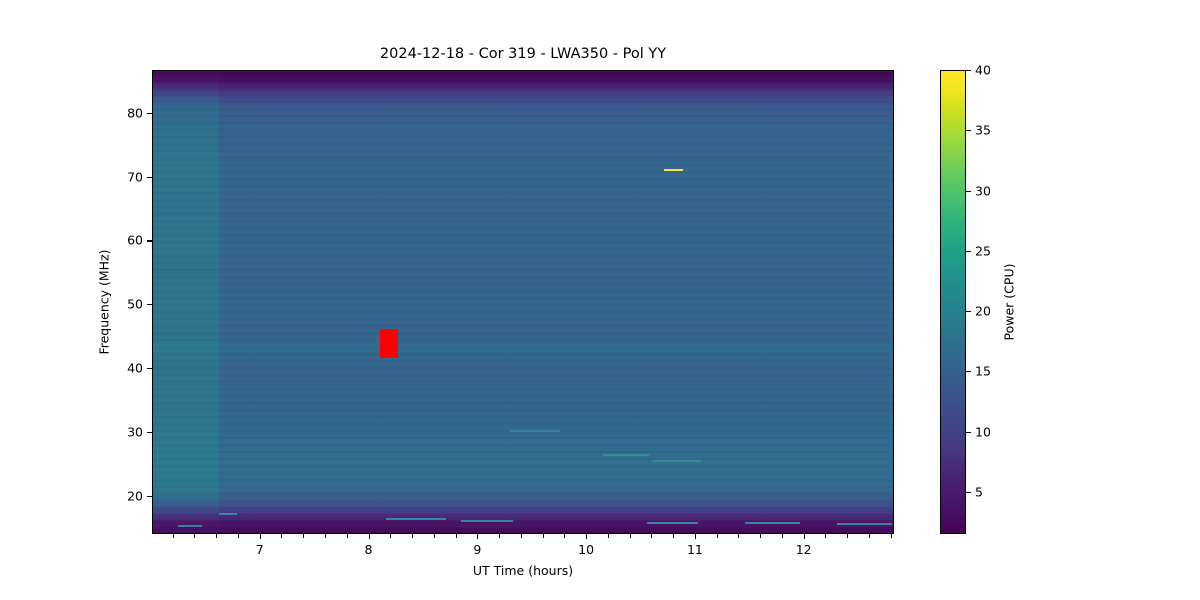 The height and width of the screenshot is (600, 1200). Describe the element at coordinates (186, 302) in the screenshot. I see `spectrum-segment-early` at that location.